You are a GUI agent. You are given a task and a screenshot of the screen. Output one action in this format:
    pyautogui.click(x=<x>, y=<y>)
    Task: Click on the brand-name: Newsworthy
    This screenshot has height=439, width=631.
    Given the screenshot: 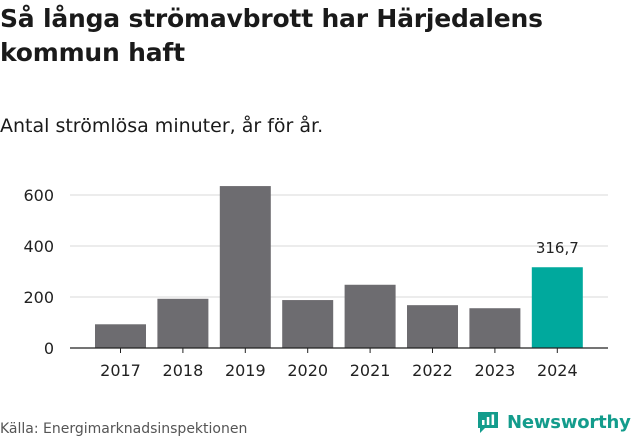 What is the action you would take?
    pyautogui.click(x=569, y=422)
    